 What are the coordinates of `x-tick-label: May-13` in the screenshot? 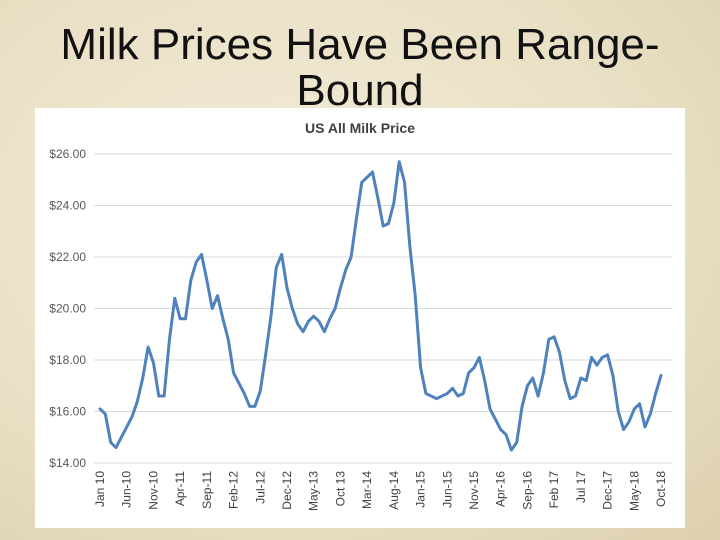 It's located at (314, 491).